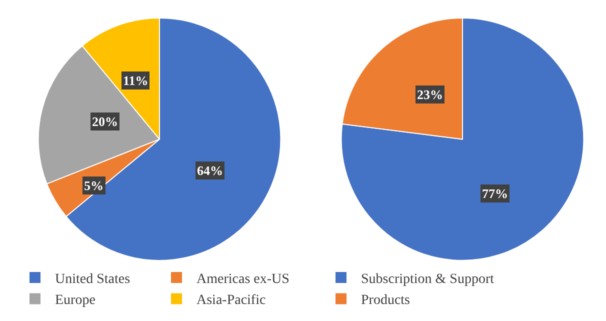 The height and width of the screenshot is (321, 606). Describe the element at coordinates (210, 170) in the screenshot. I see `data-label: 64%` at that location.